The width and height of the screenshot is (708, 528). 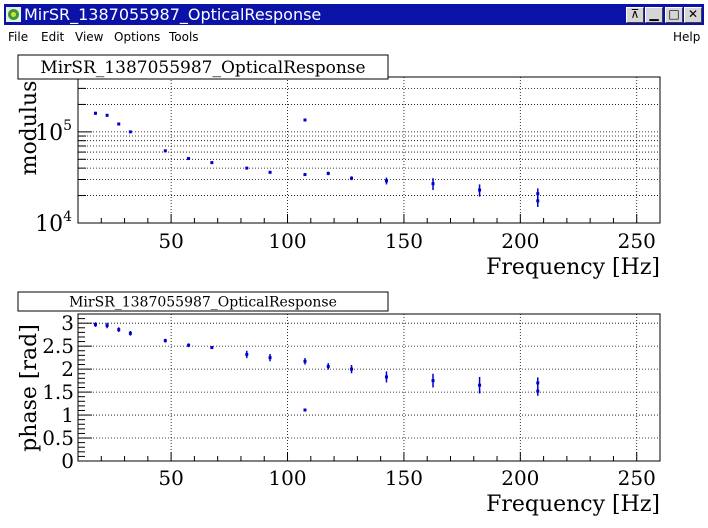 What do you see at coordinates (173, 14) in the screenshot?
I see `window-title: MirSR_1387055987_OpticalResponse` at bounding box center [173, 14].